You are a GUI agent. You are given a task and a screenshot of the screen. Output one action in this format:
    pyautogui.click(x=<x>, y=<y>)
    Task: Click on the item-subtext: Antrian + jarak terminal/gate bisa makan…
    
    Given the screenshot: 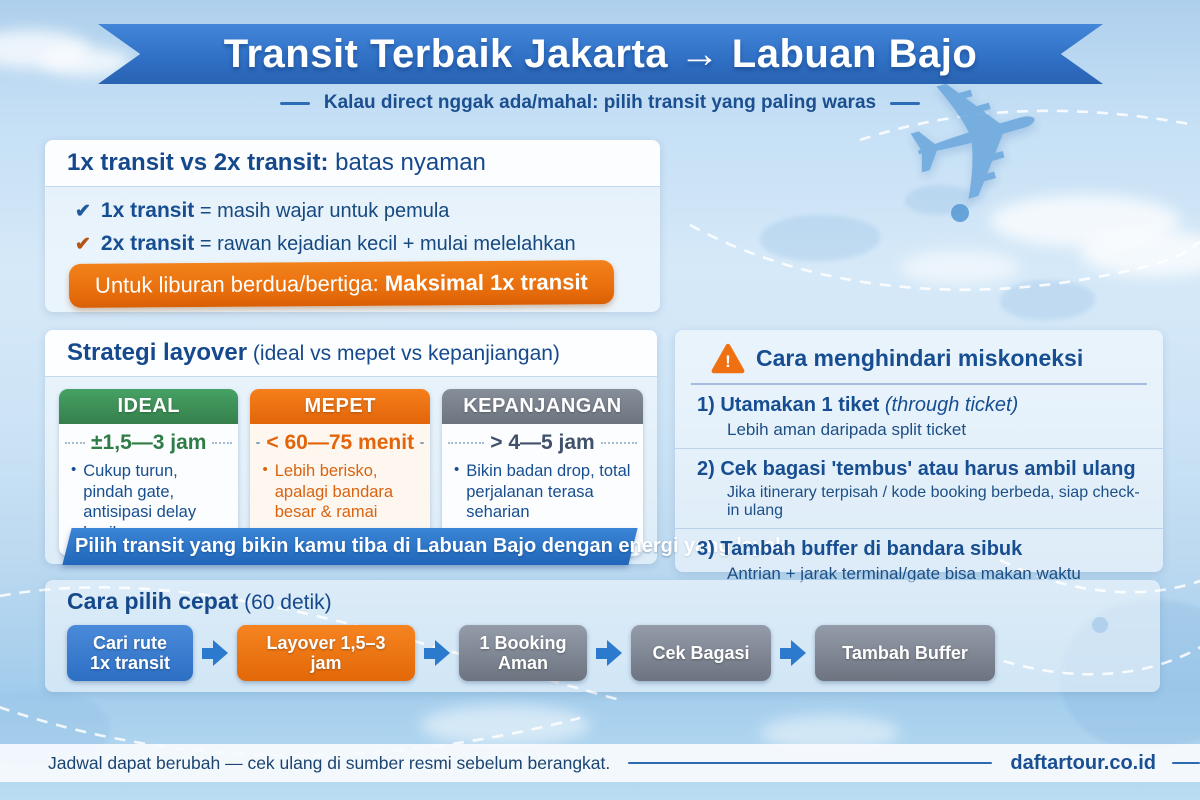 What is the action you would take?
    pyautogui.click(x=904, y=573)
    